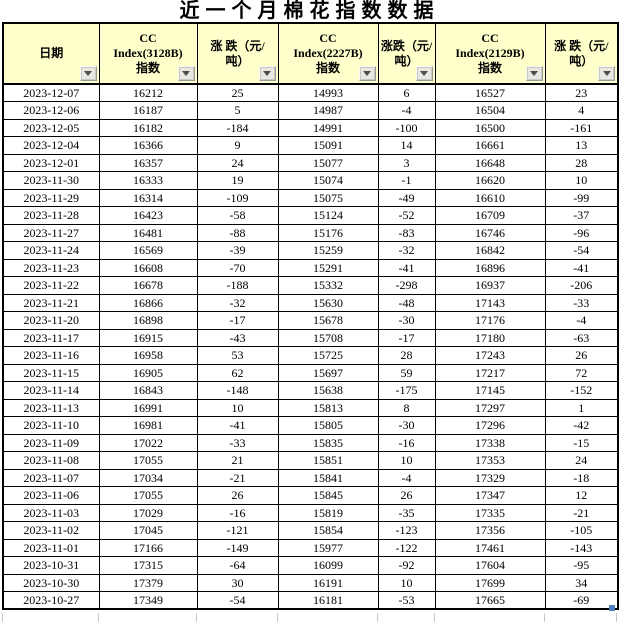 Image resolution: width=619 pixels, height=623 pixels. What do you see at coordinates (490, 180) in the screenshot?
I see `index-cell: 16620` at bounding box center [490, 180].